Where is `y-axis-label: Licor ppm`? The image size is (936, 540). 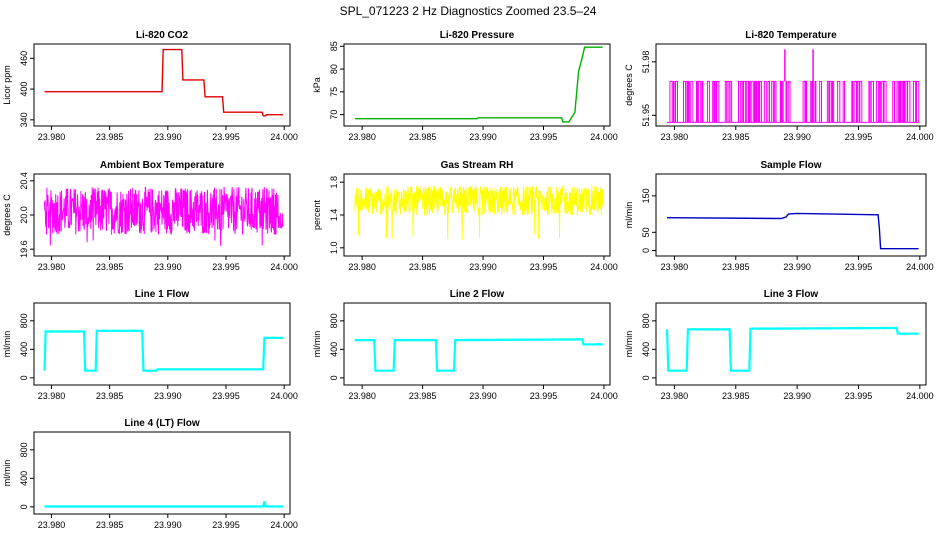
y-axis-label: Licor ppm is located at coordinates (7, 85).